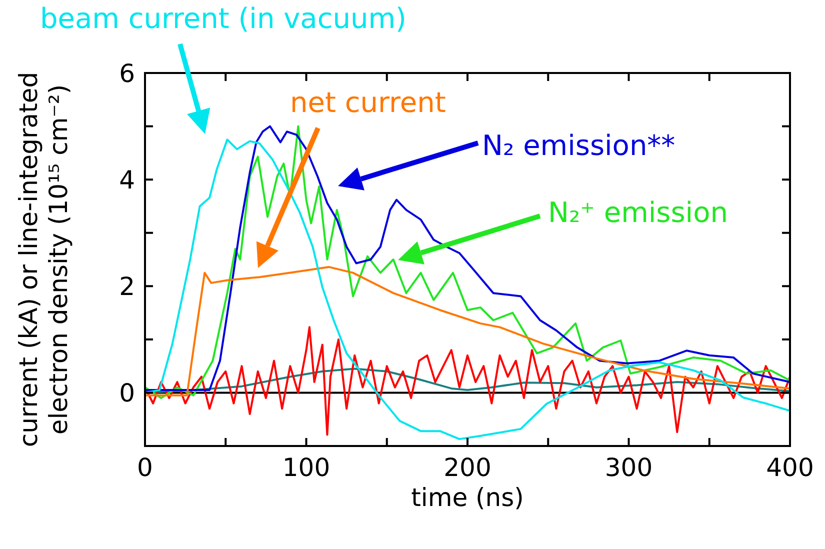 The width and height of the screenshot is (825, 549). Describe the element at coordinates (628, 467) in the screenshot. I see `x-tick-label: 300` at that location.